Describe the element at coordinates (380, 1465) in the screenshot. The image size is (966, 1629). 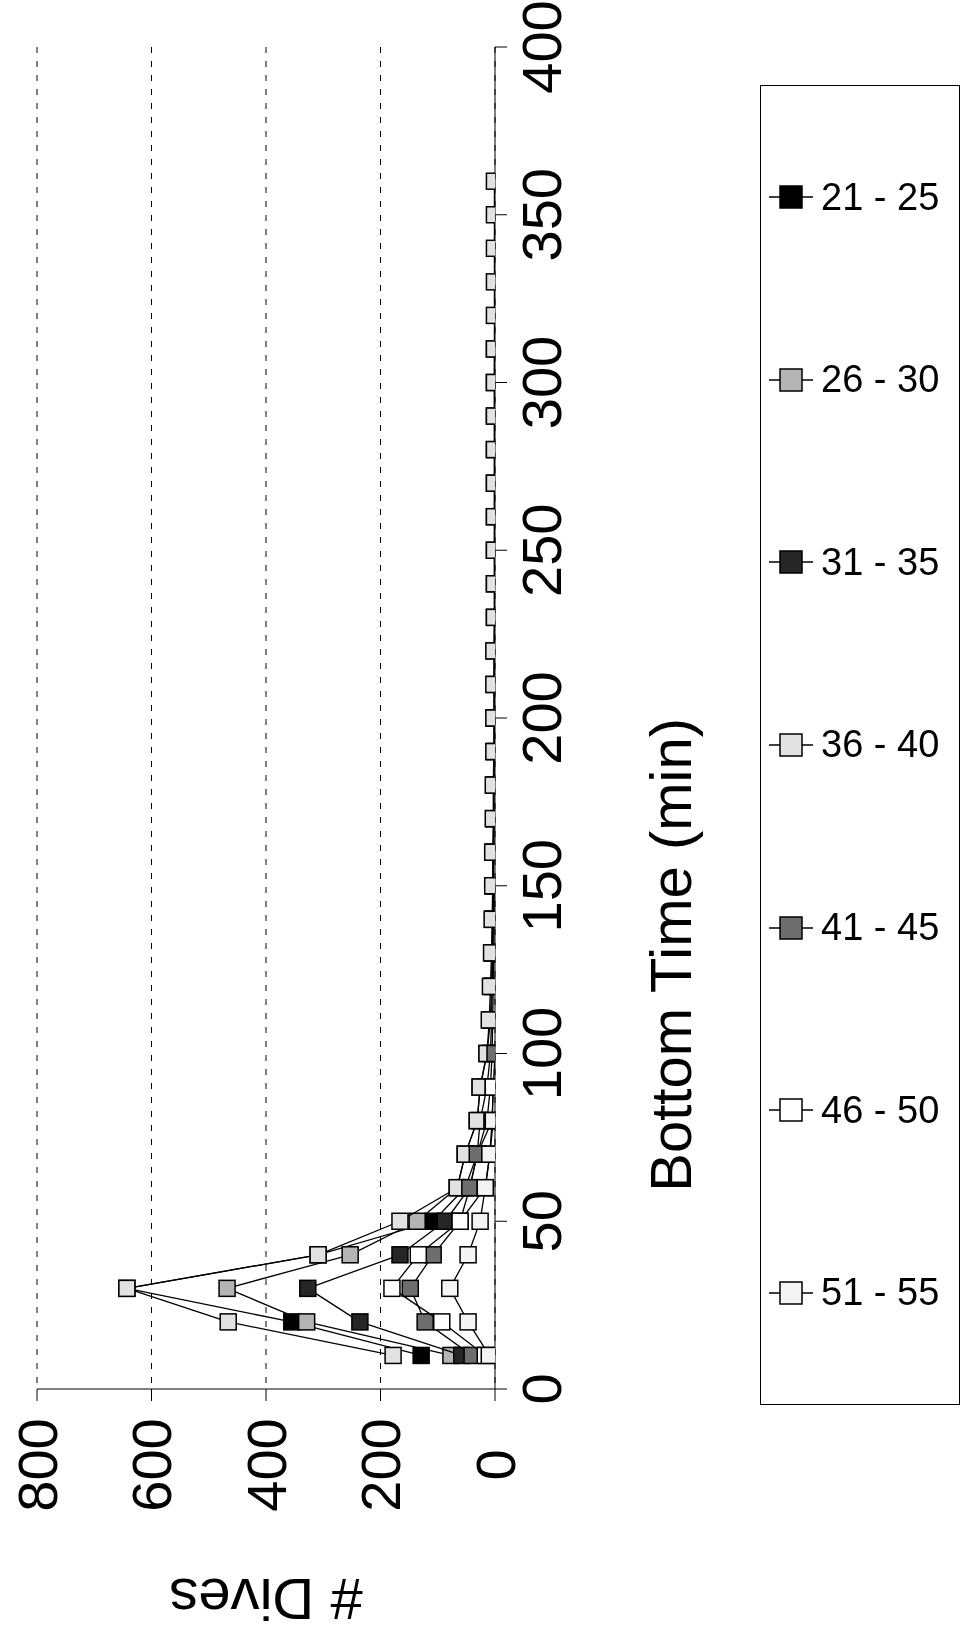
I see `x-tick-label: 200` at that location.